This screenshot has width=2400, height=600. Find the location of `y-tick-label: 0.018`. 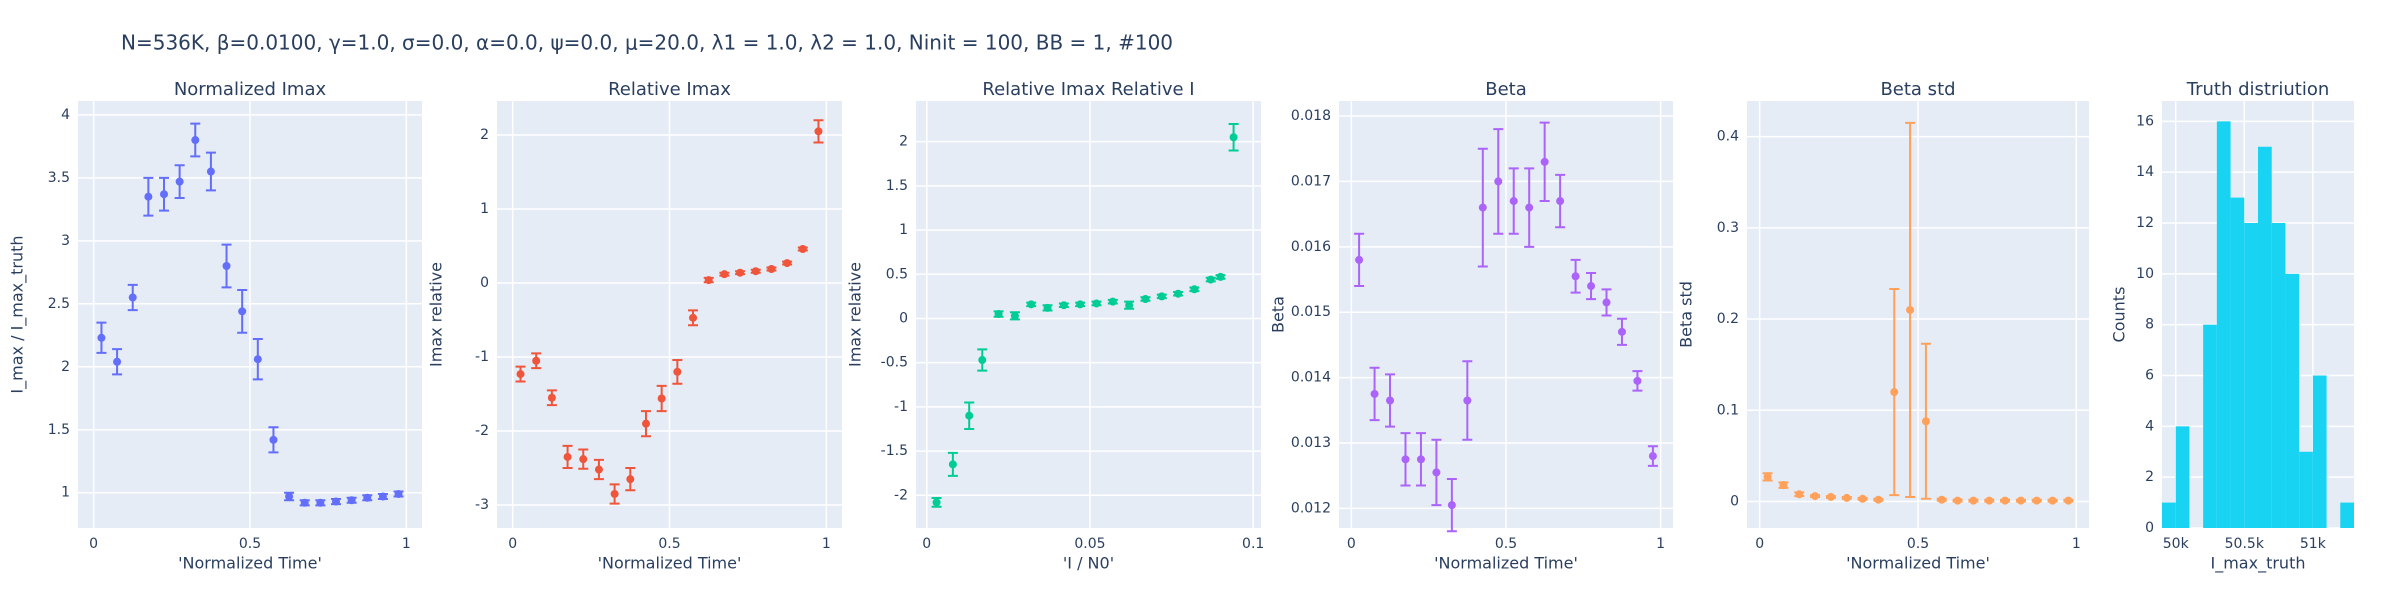

y-tick-label: 0.018 is located at coordinates (1311, 116).